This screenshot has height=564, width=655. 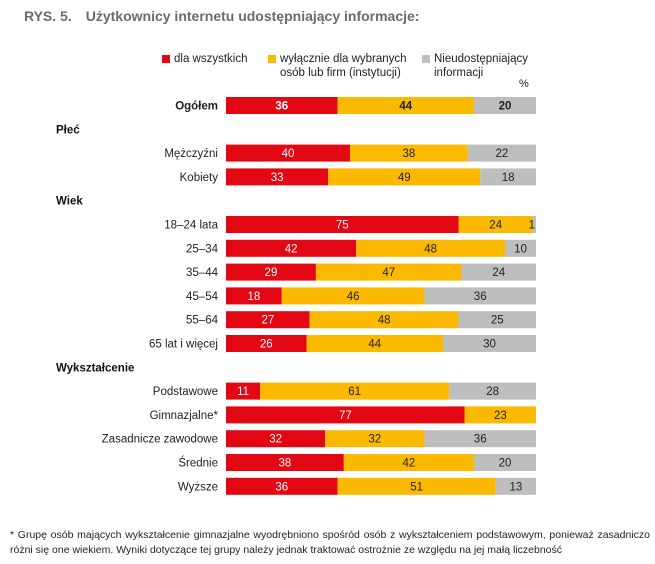 I want to click on data-label-all: 26, so click(x=266, y=345).